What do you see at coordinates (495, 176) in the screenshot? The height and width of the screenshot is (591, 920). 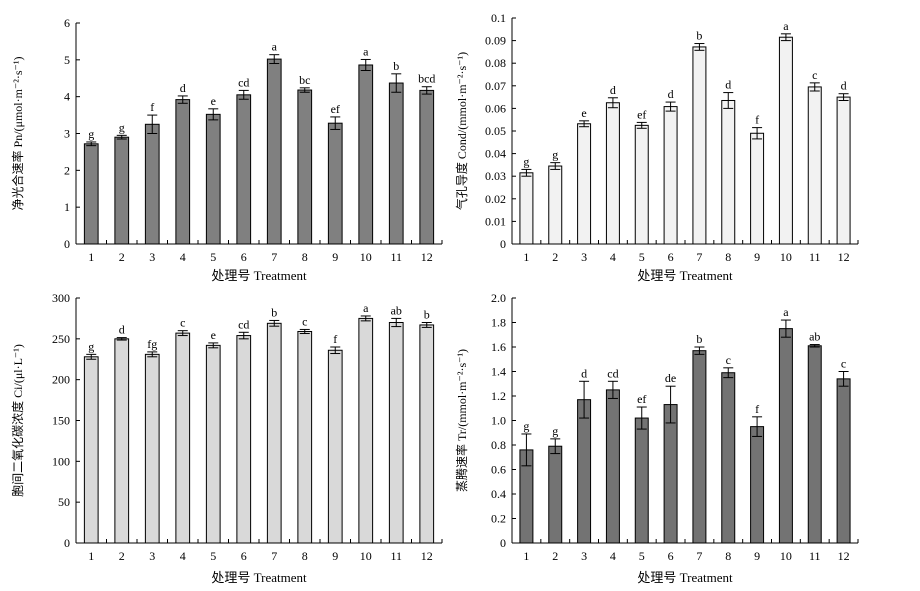 I see `y-tick-label: 0.03` at bounding box center [495, 176].